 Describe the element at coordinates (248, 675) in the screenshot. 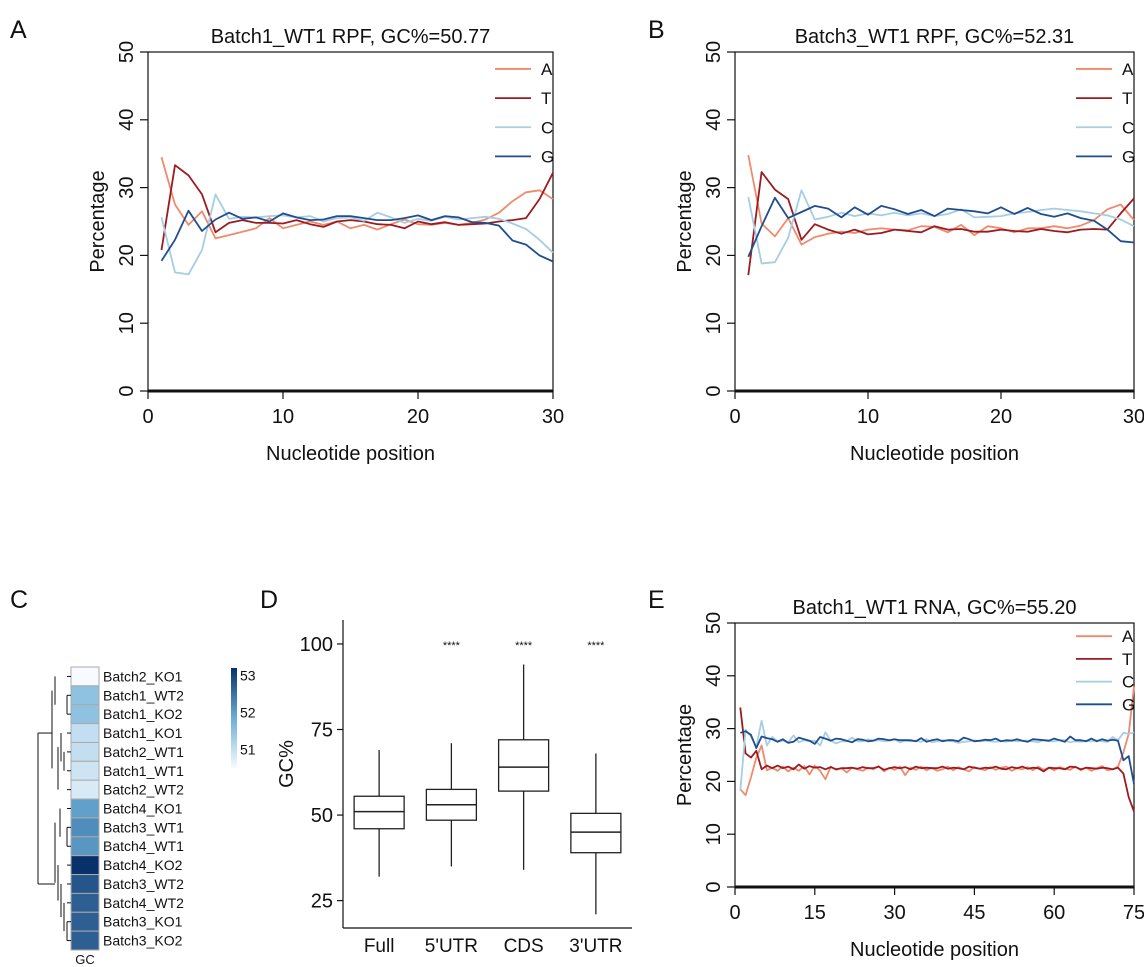

I see `colorbar-tick-label: 53` at that location.